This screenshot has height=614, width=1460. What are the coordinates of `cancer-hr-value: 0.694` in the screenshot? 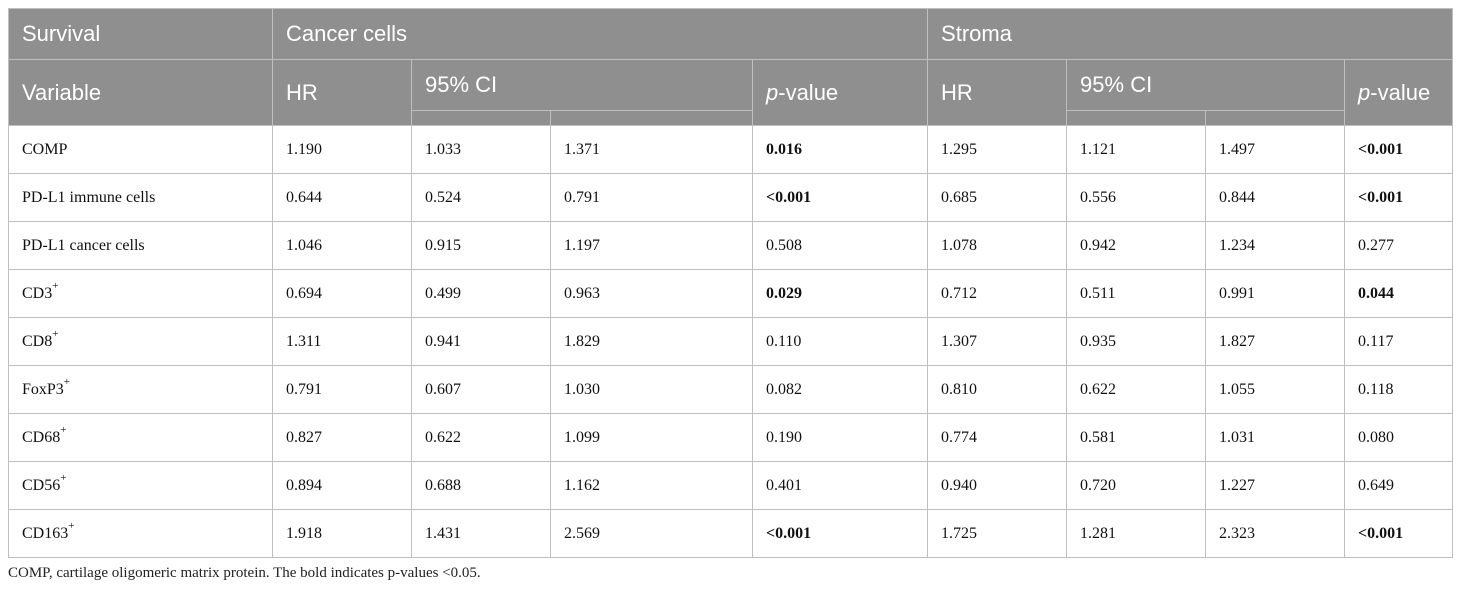 It's located at (304, 293).